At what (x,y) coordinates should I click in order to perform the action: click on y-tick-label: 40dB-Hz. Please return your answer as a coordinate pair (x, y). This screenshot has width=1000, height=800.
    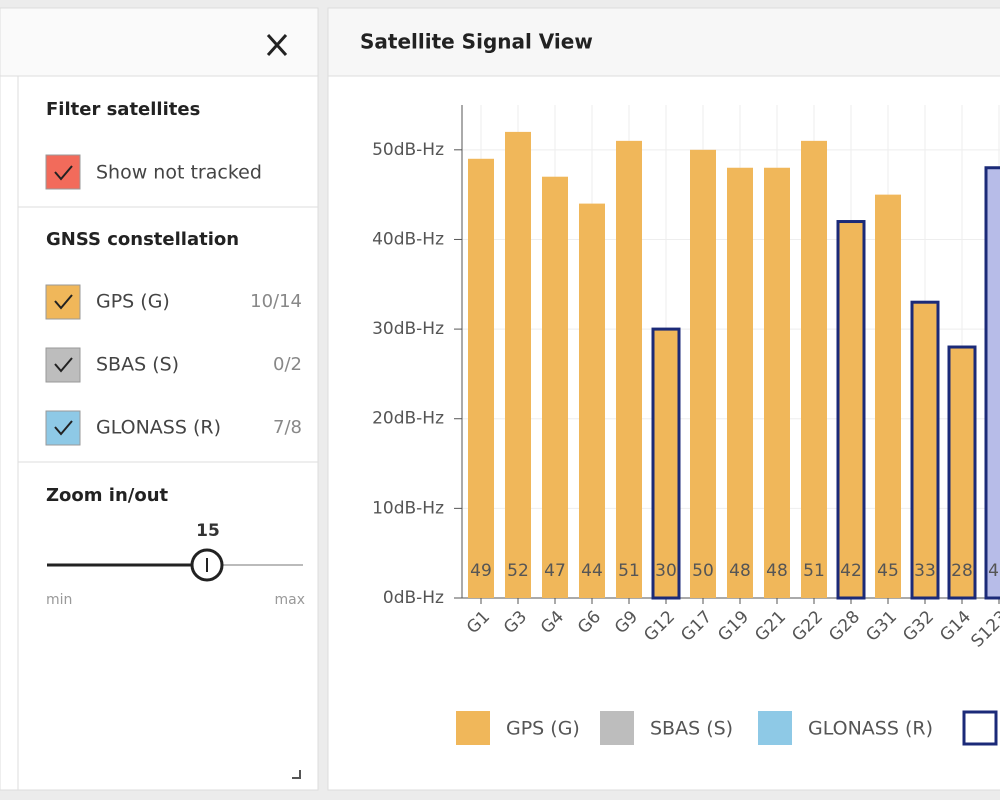
    Looking at the image, I should click on (408, 239).